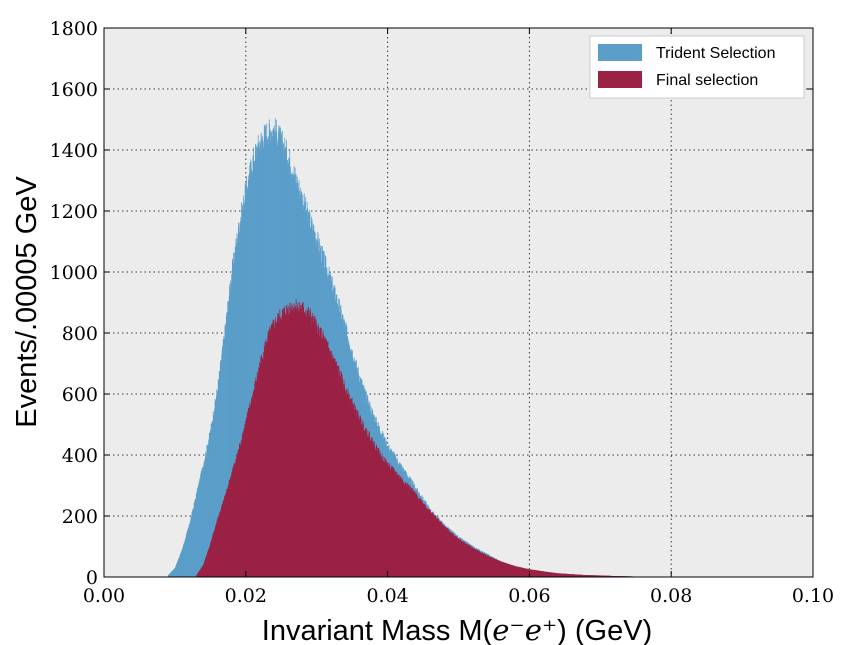 This screenshot has width=842, height=645. I want to click on y-tick-label: 0, so click(92, 578).